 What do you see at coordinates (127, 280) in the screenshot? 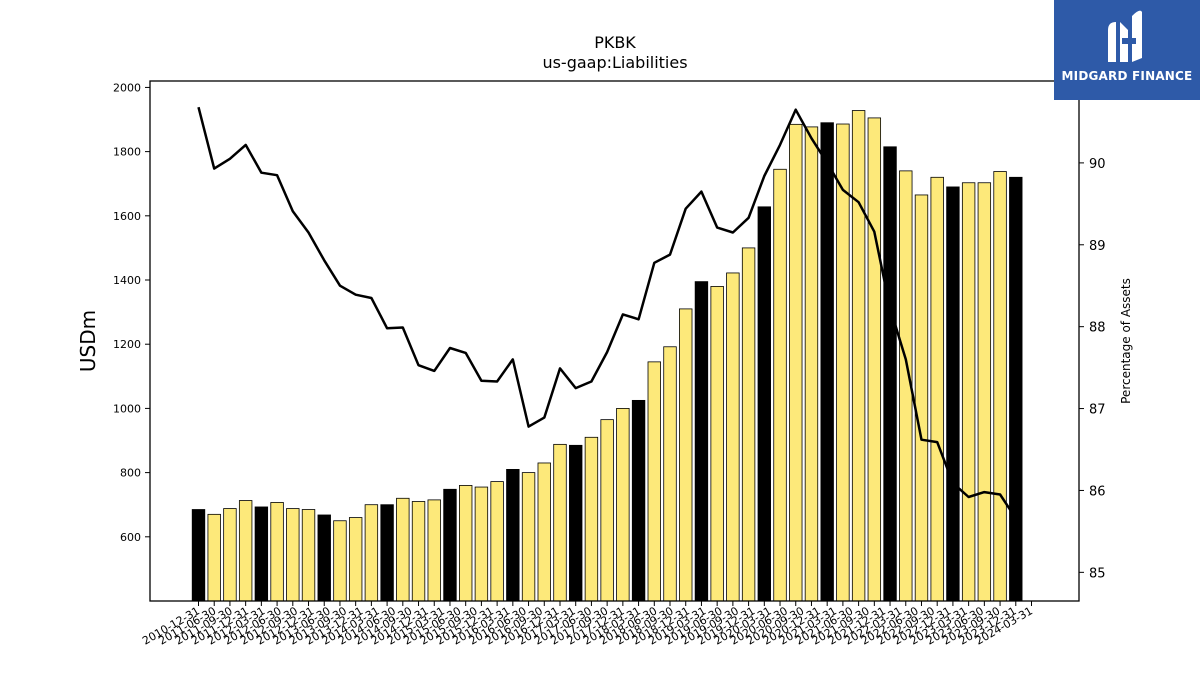
I see `y-tick-label: 1400` at bounding box center [127, 280].